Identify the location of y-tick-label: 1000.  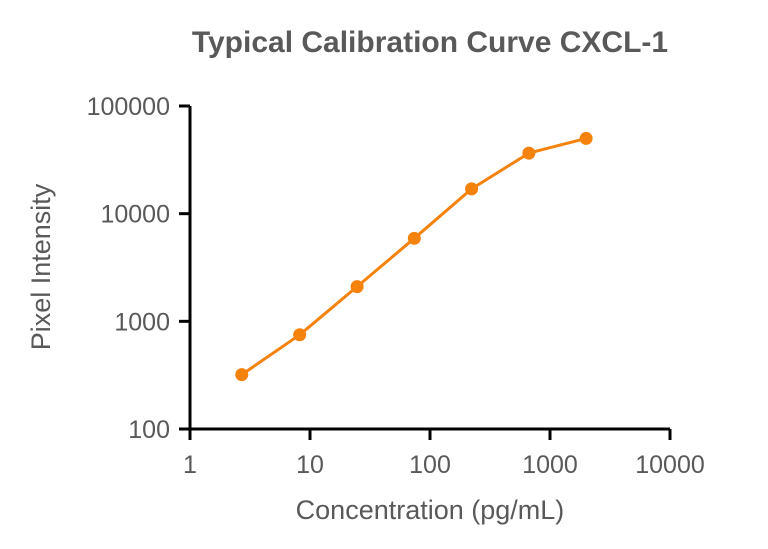
(142, 322).